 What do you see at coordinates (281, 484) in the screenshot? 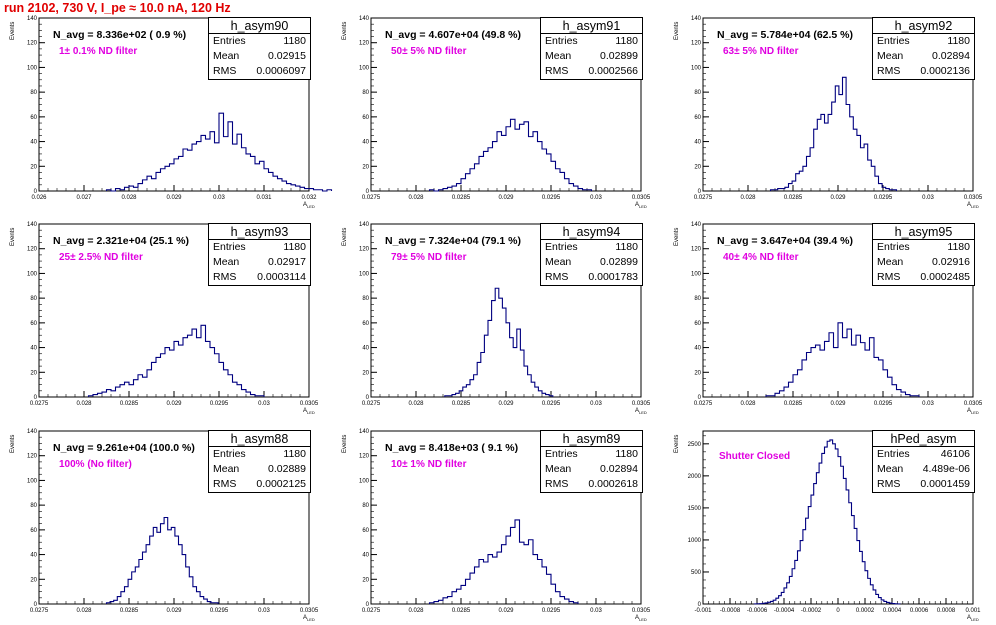
I see `stat-value: 0.0002125` at bounding box center [281, 484].